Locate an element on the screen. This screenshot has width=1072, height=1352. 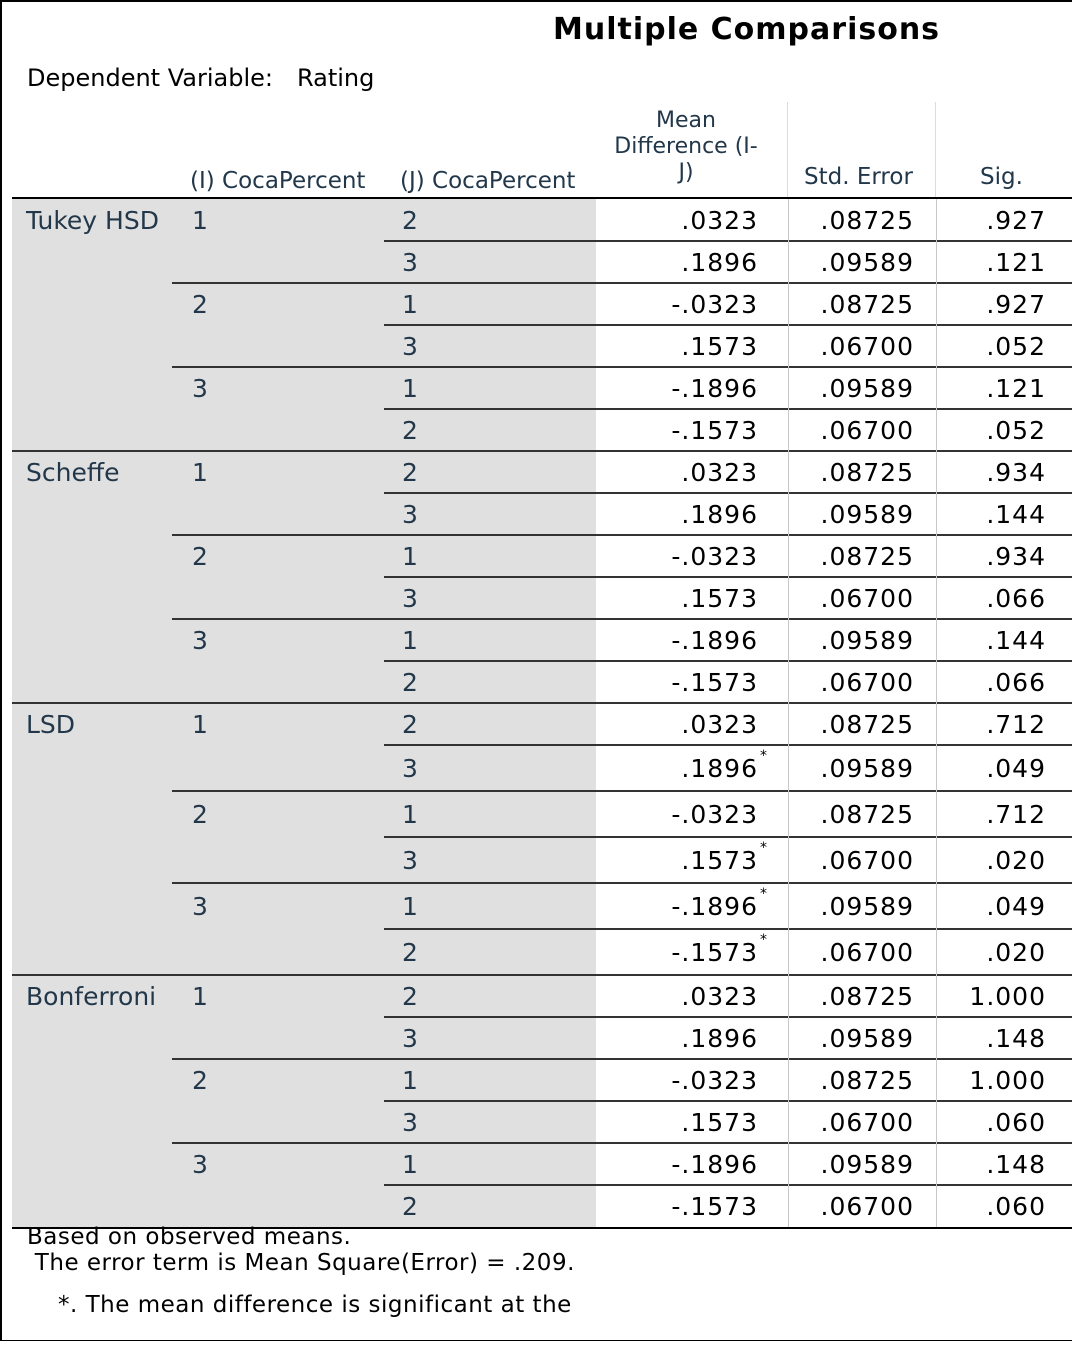
mean-difference-cell: -.1896 * is located at coordinates (719, 906).